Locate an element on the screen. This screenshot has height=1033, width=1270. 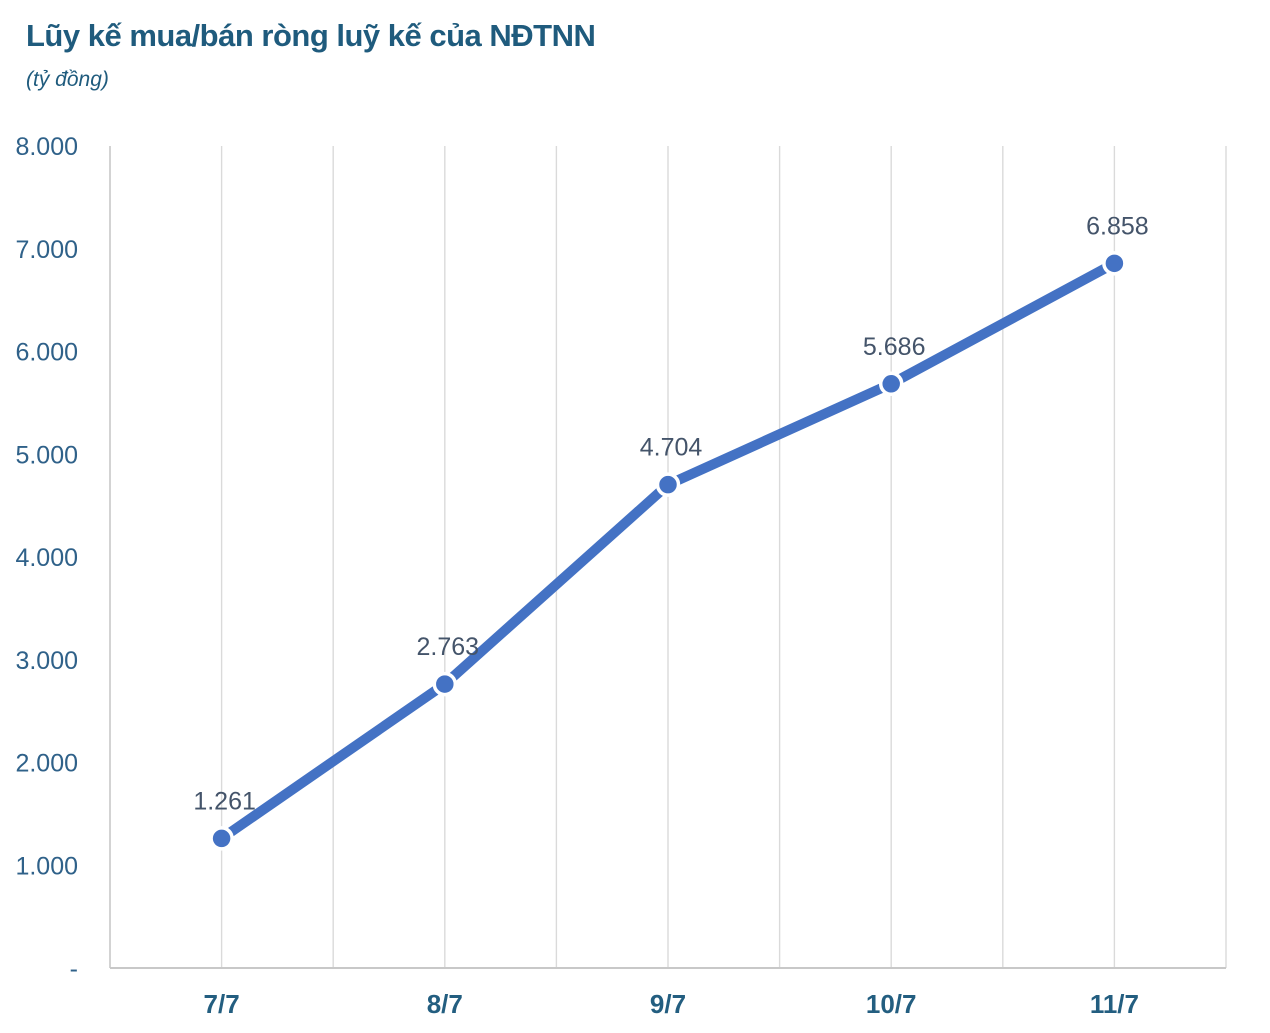
y-axis-tick-label: 1.000 is located at coordinates (46, 866).